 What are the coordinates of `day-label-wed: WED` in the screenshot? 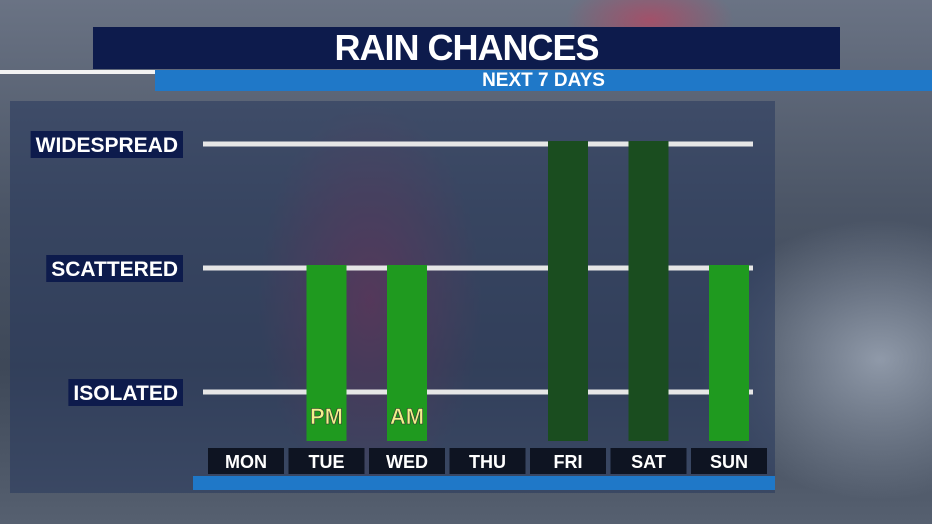 It's located at (407, 462).